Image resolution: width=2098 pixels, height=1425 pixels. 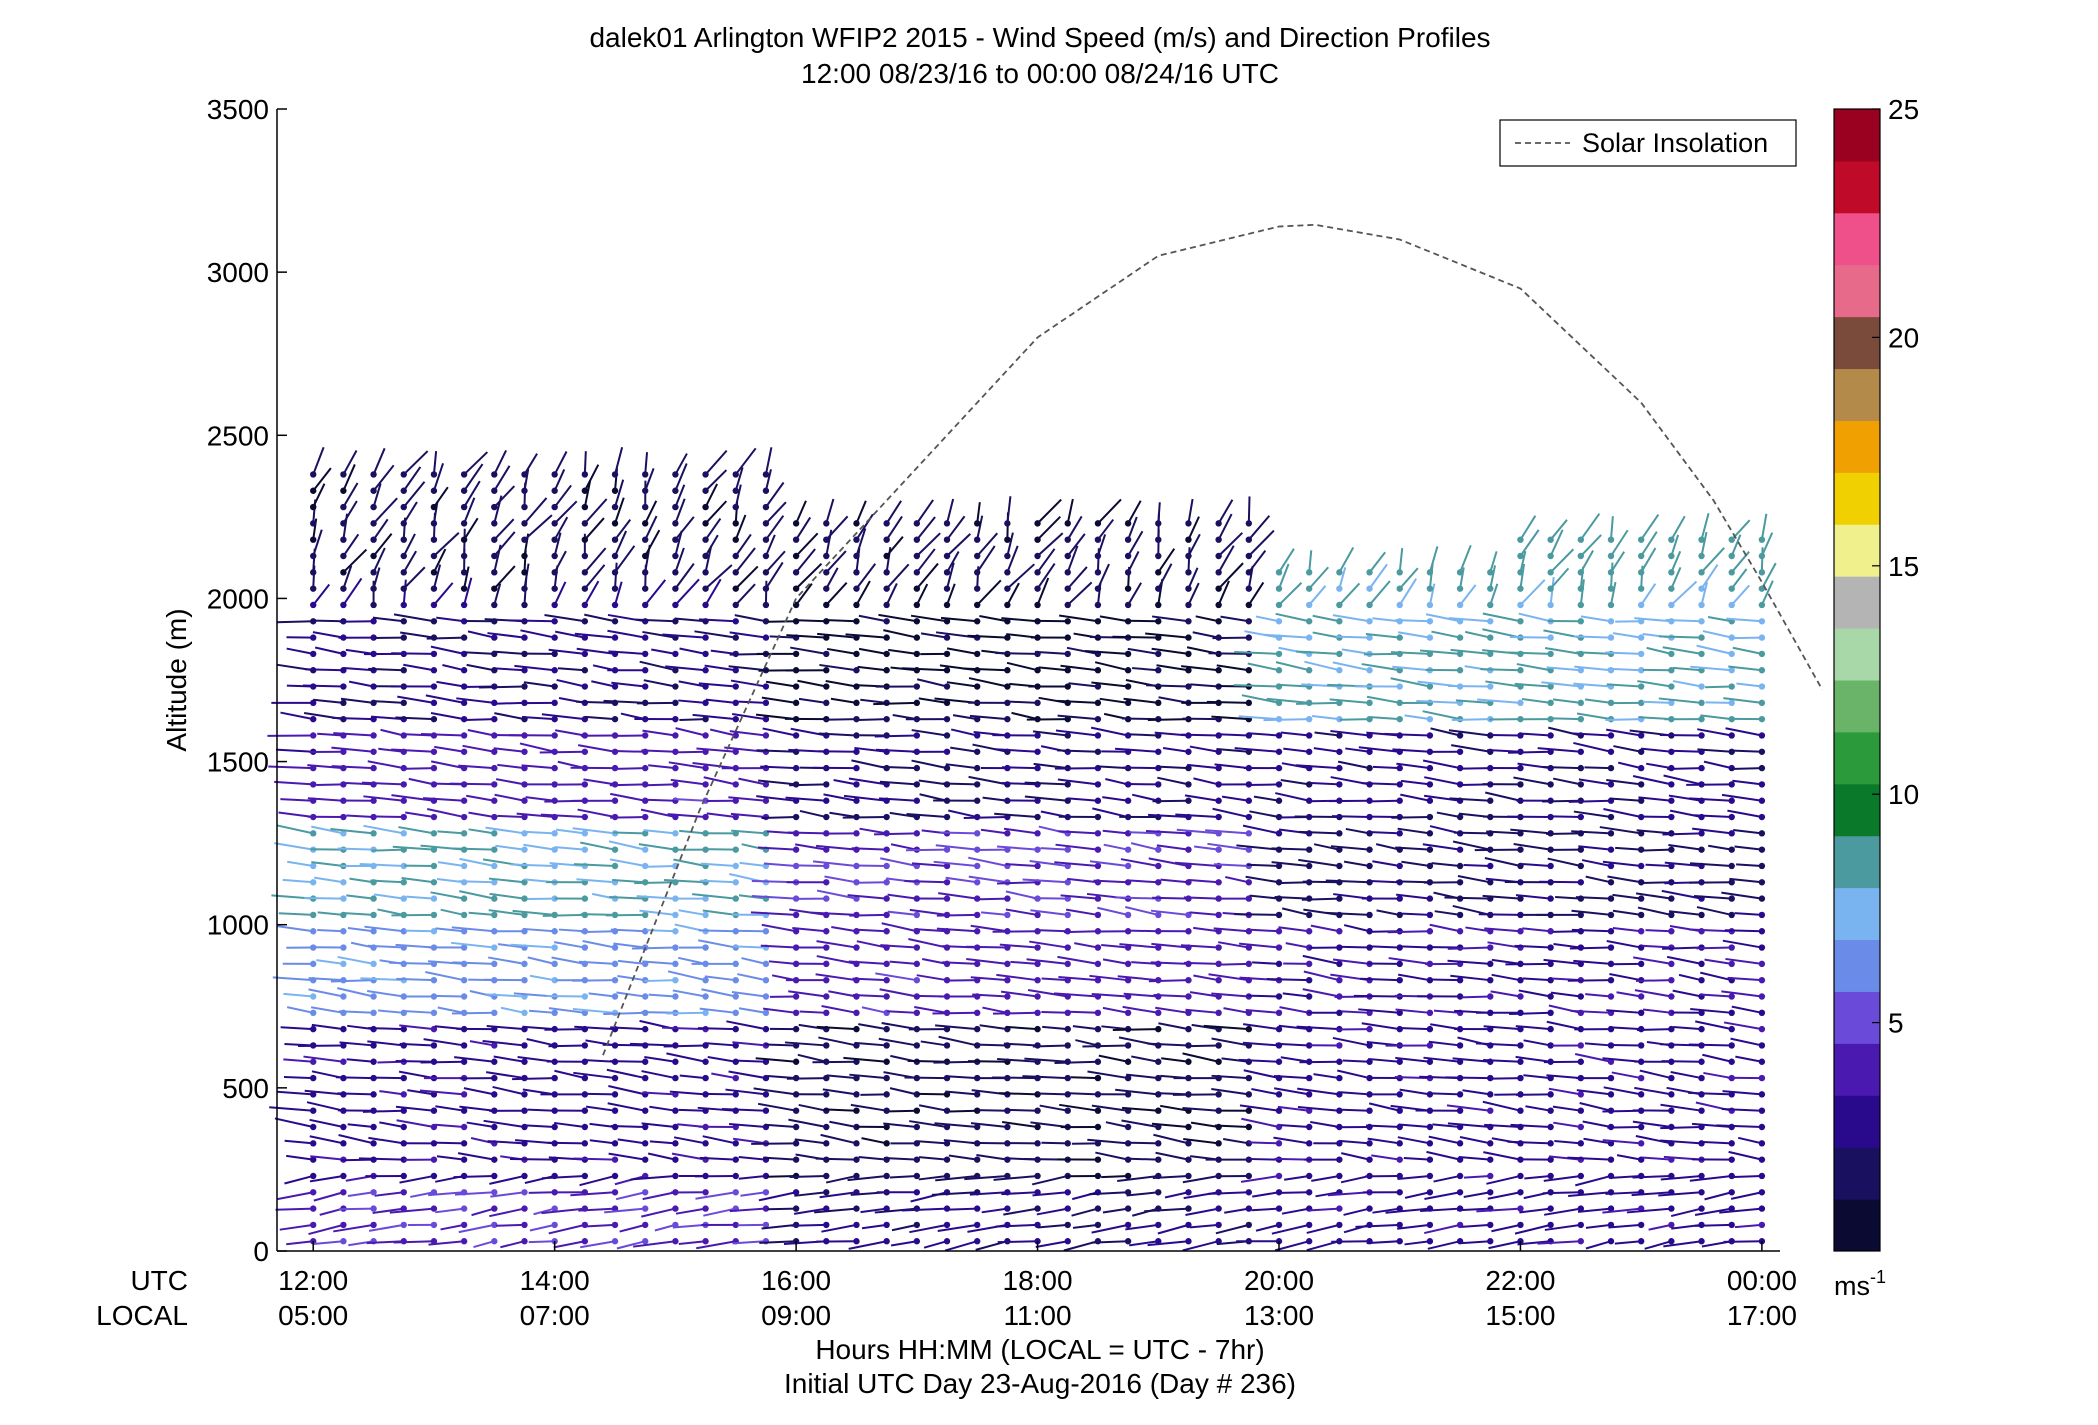 I want to click on x-tick-label-local: 07:00, so click(x=555, y=1315).